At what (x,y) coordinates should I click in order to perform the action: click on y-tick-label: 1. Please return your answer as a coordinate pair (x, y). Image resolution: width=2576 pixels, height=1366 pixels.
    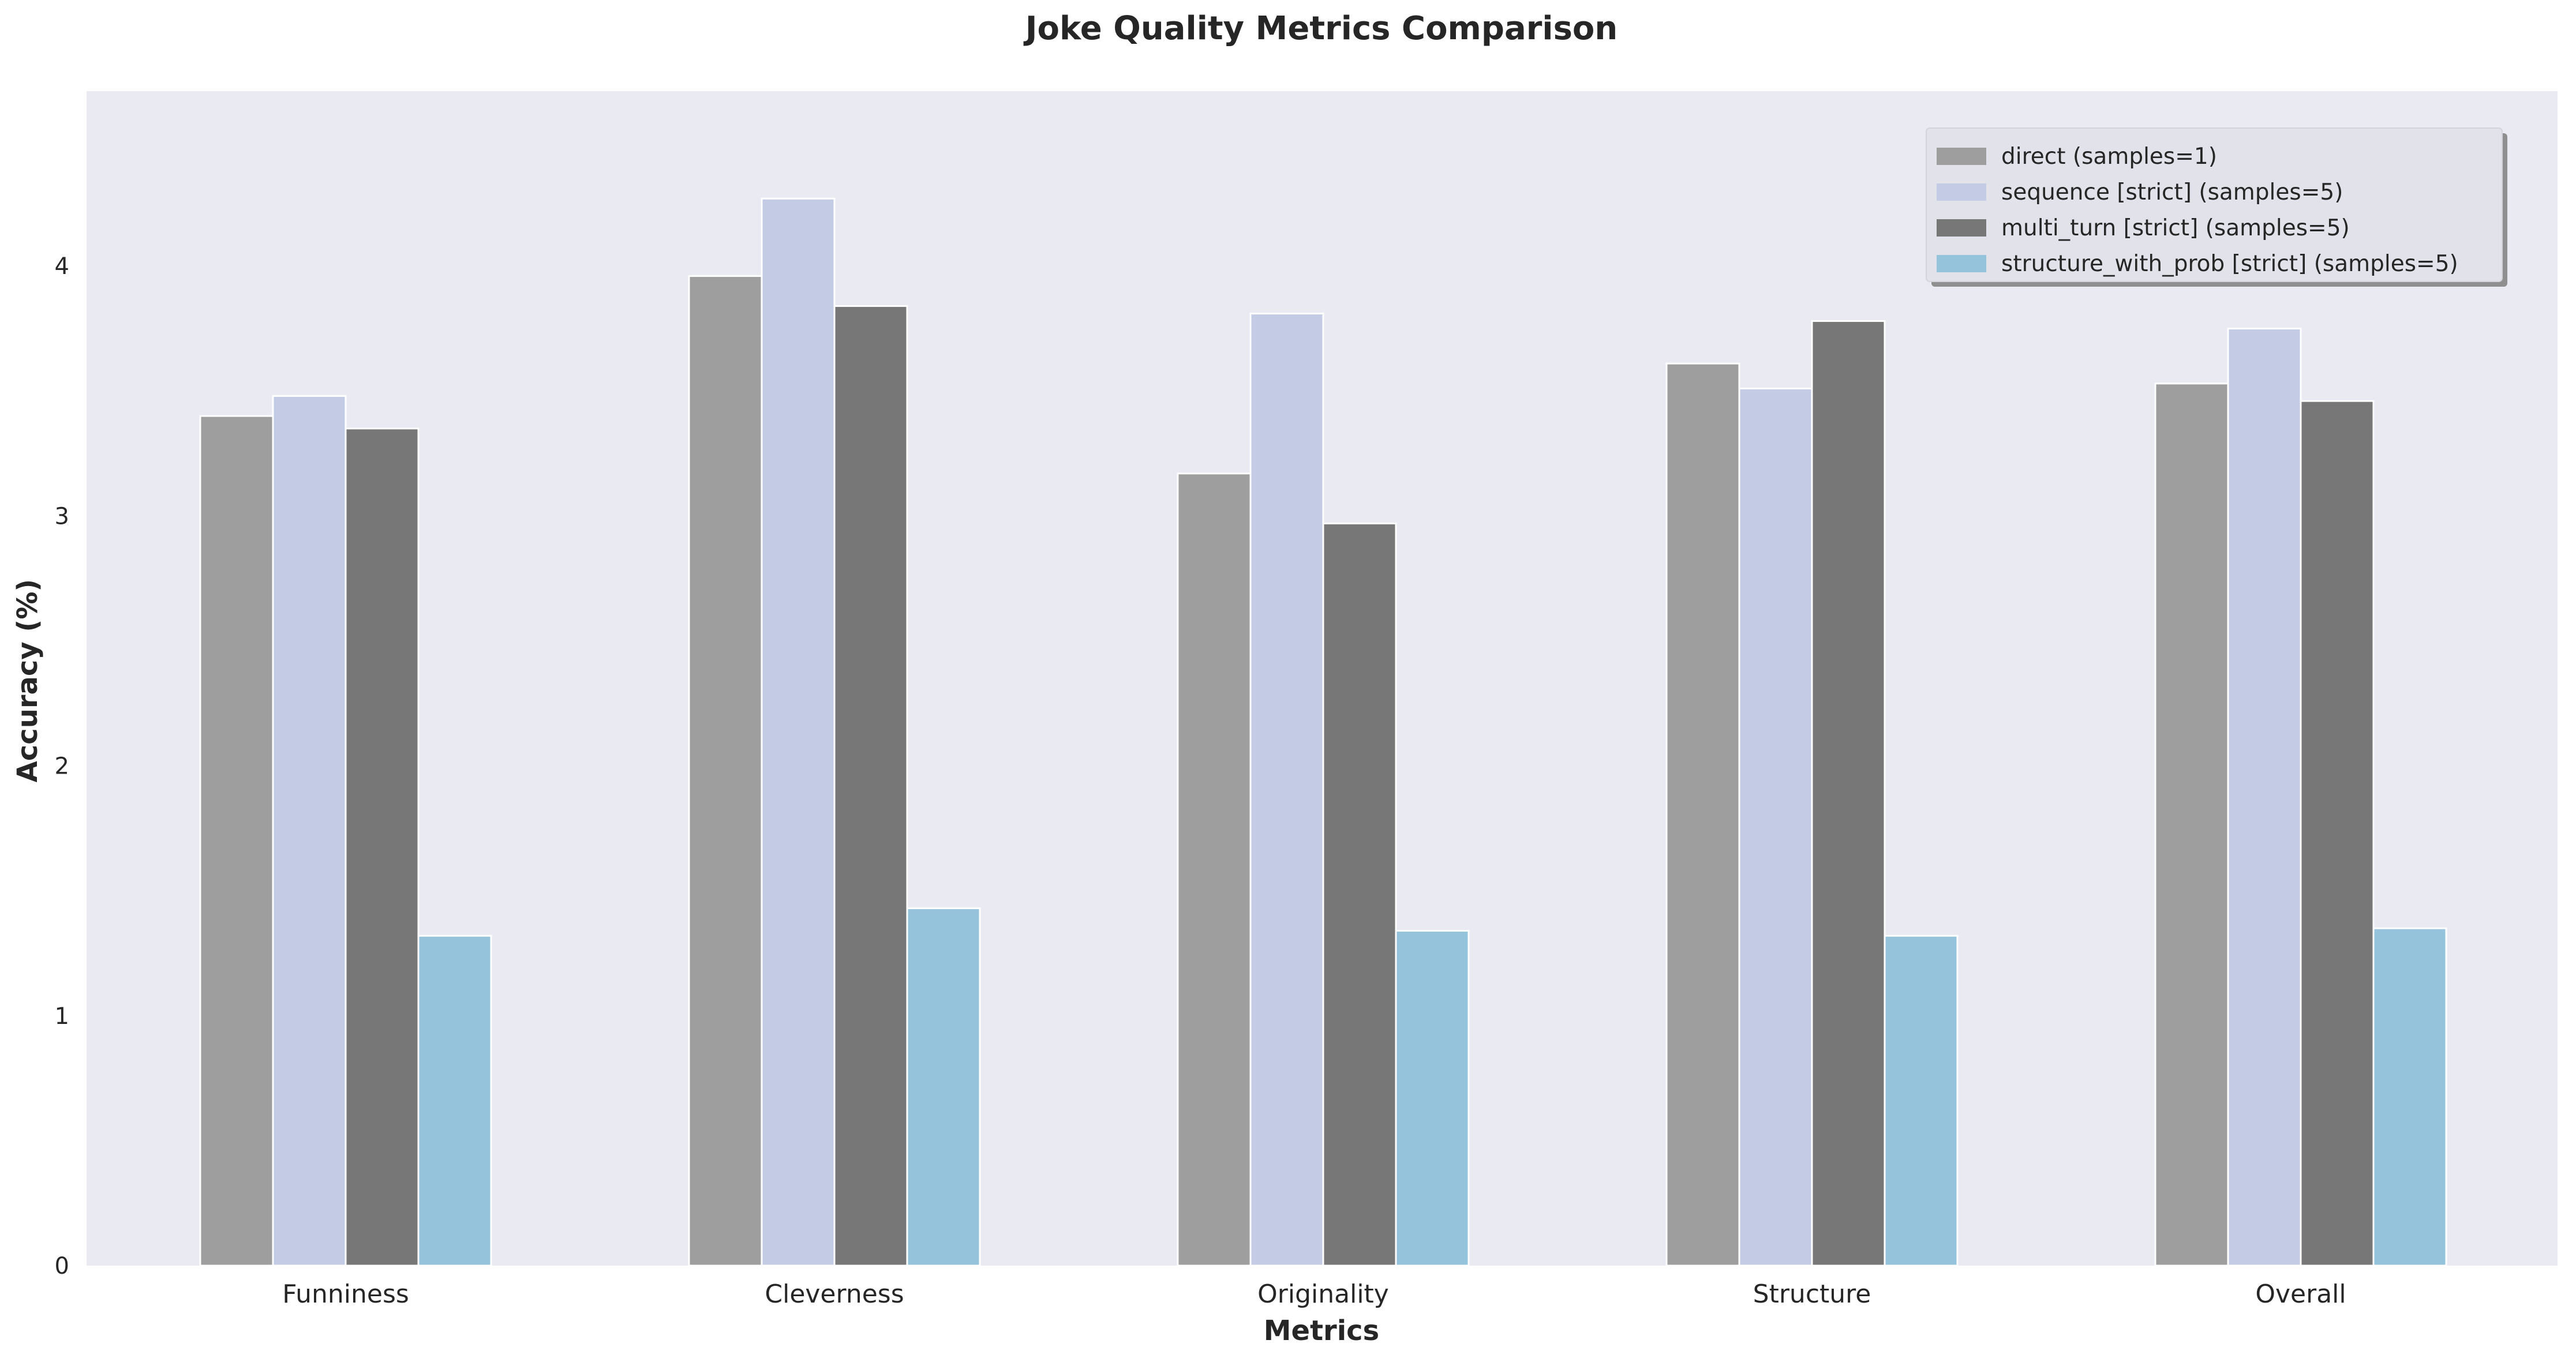
    Looking at the image, I should click on (62, 1017).